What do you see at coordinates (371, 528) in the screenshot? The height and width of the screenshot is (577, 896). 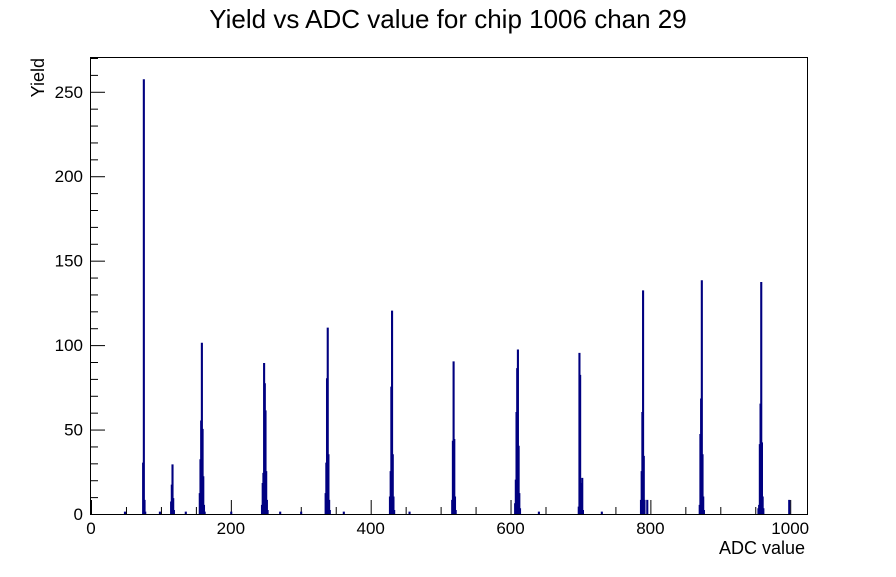 I see `x-tick-label: 400` at bounding box center [371, 528].